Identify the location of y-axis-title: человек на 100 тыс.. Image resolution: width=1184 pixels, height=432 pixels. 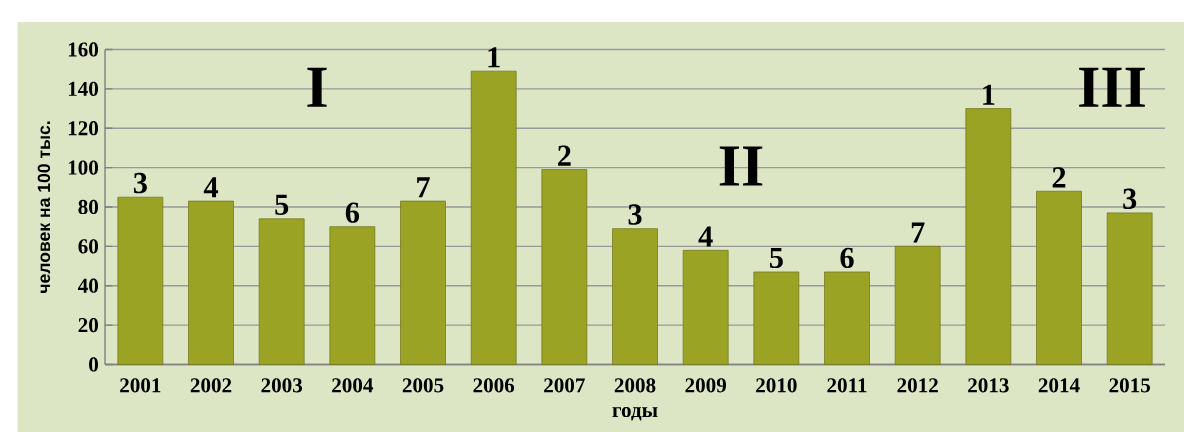
(44, 207).